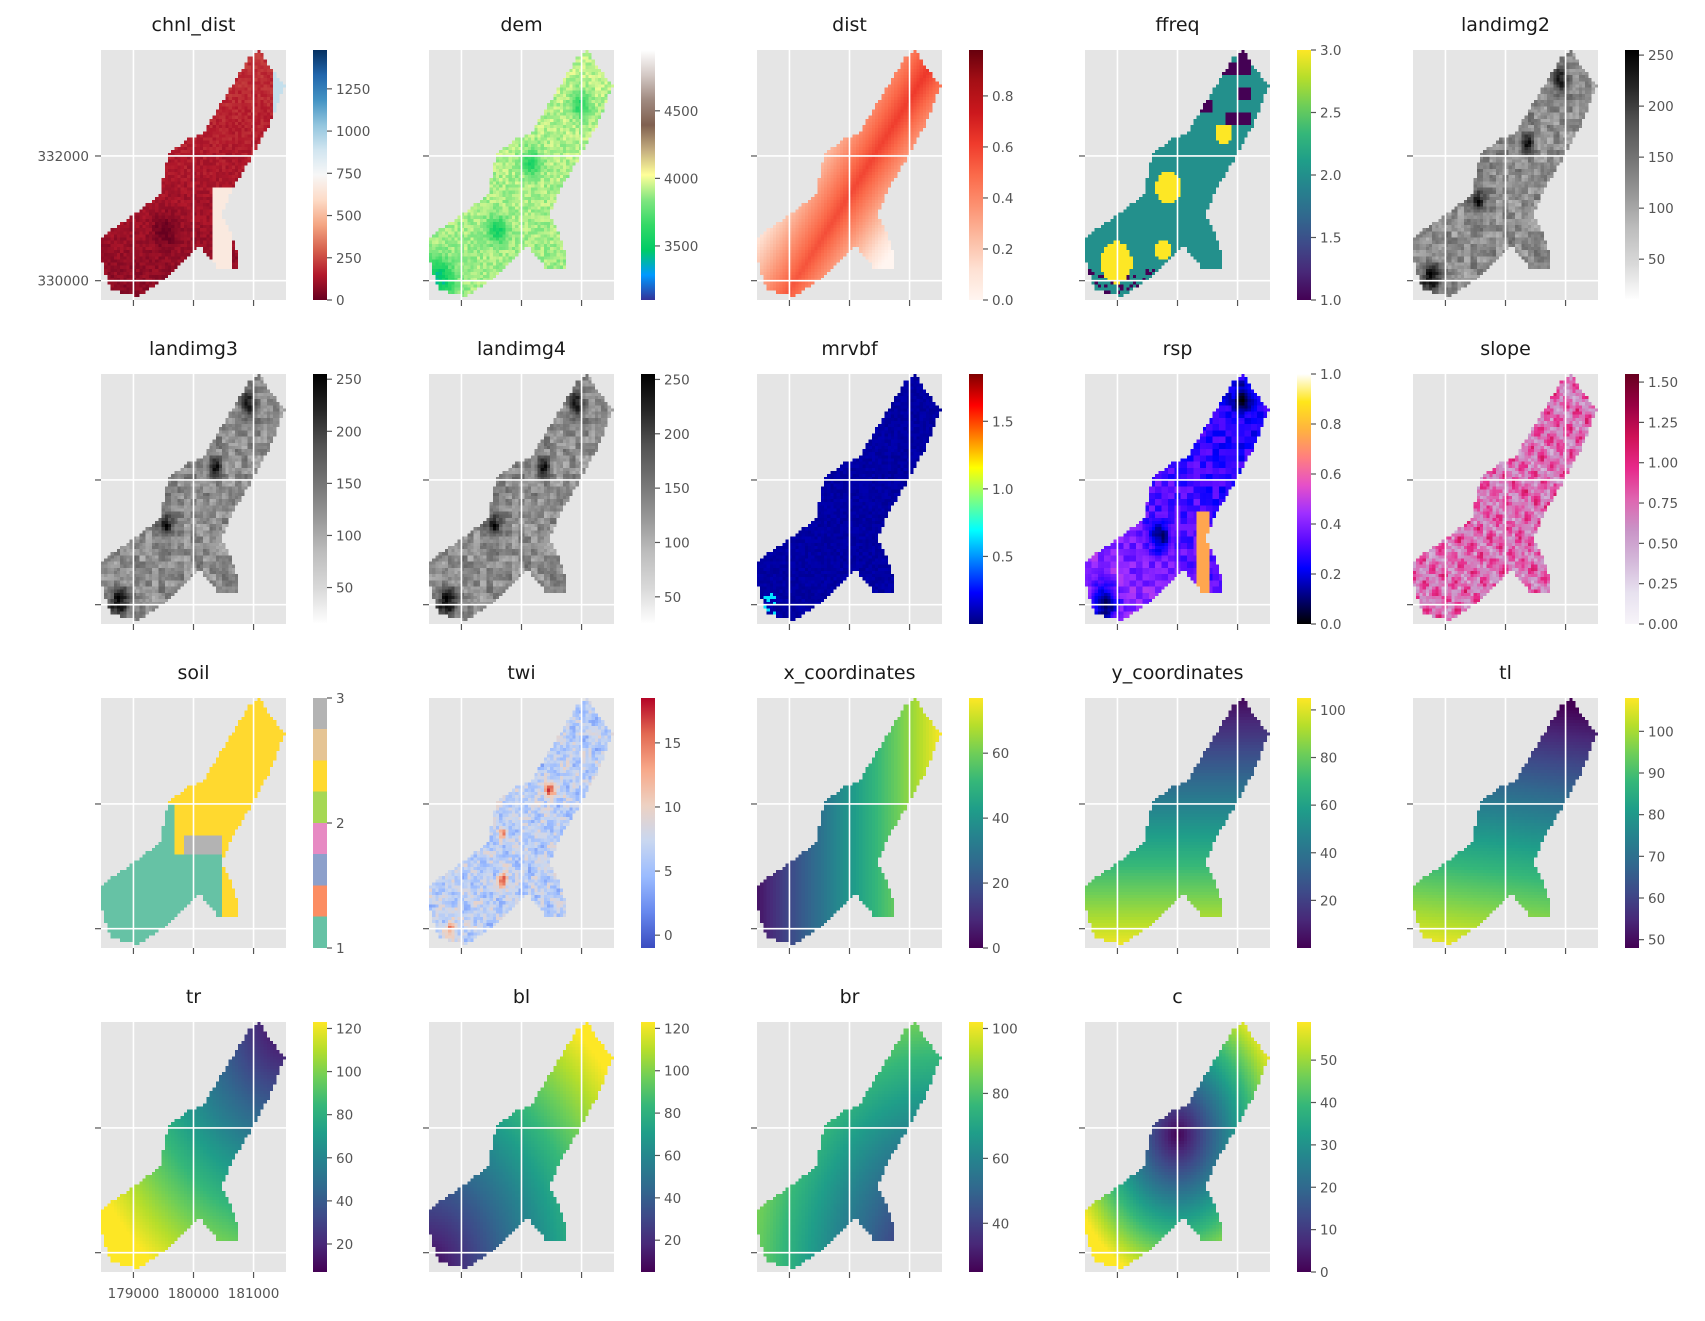 The height and width of the screenshot is (1321, 1705). Describe the element at coordinates (1656, 774) in the screenshot. I see `colorbar-tick-label: 90` at that location.